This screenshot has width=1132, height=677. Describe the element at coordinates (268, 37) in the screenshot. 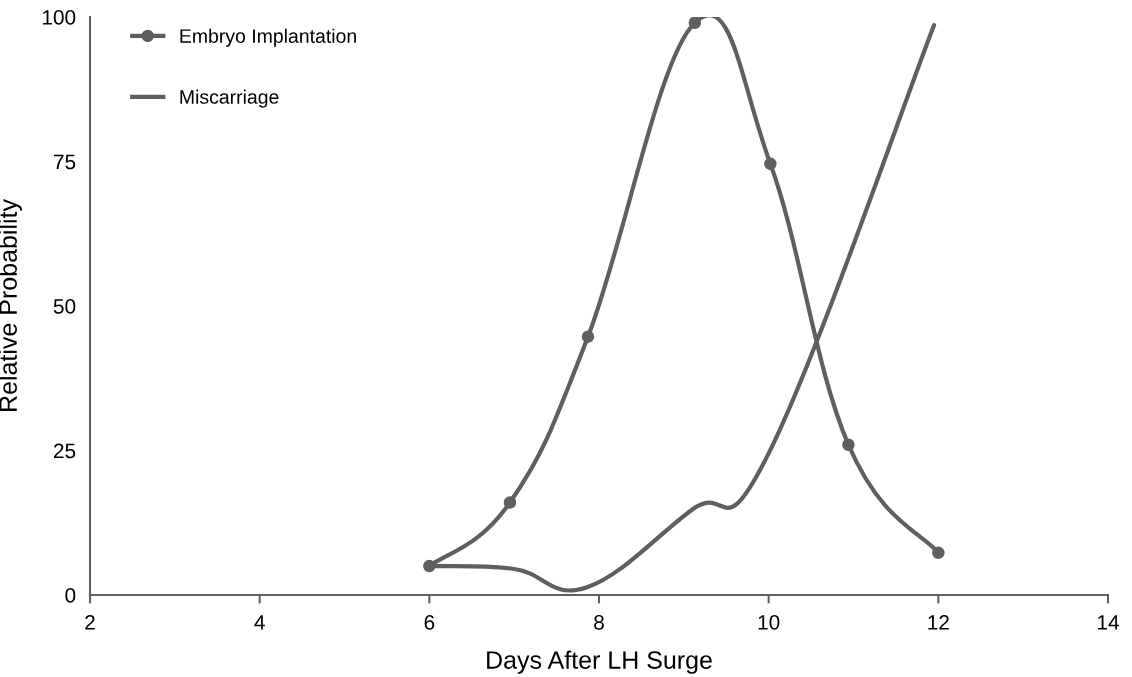

I see `legend-label: Embryo Implantation` at that location.